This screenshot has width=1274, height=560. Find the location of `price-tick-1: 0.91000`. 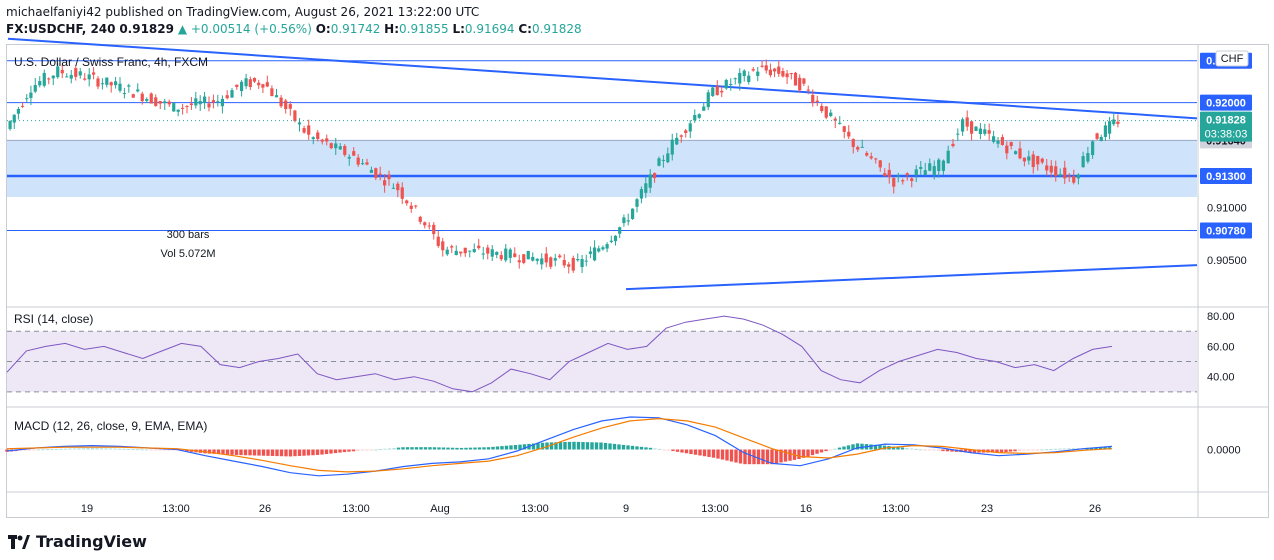

price-tick-1: 0.91000 is located at coordinates (1227, 208).